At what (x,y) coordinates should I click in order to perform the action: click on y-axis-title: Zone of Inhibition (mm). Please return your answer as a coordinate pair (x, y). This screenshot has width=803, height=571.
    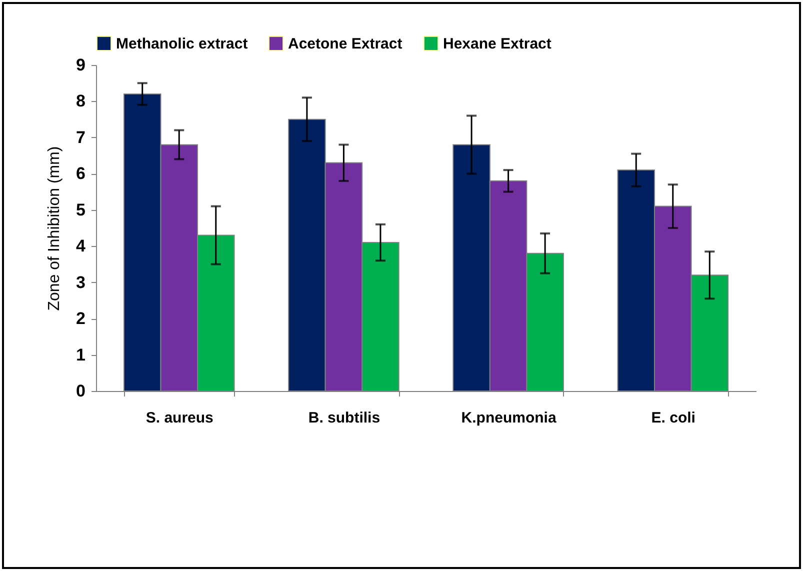
    Looking at the image, I should click on (55, 228).